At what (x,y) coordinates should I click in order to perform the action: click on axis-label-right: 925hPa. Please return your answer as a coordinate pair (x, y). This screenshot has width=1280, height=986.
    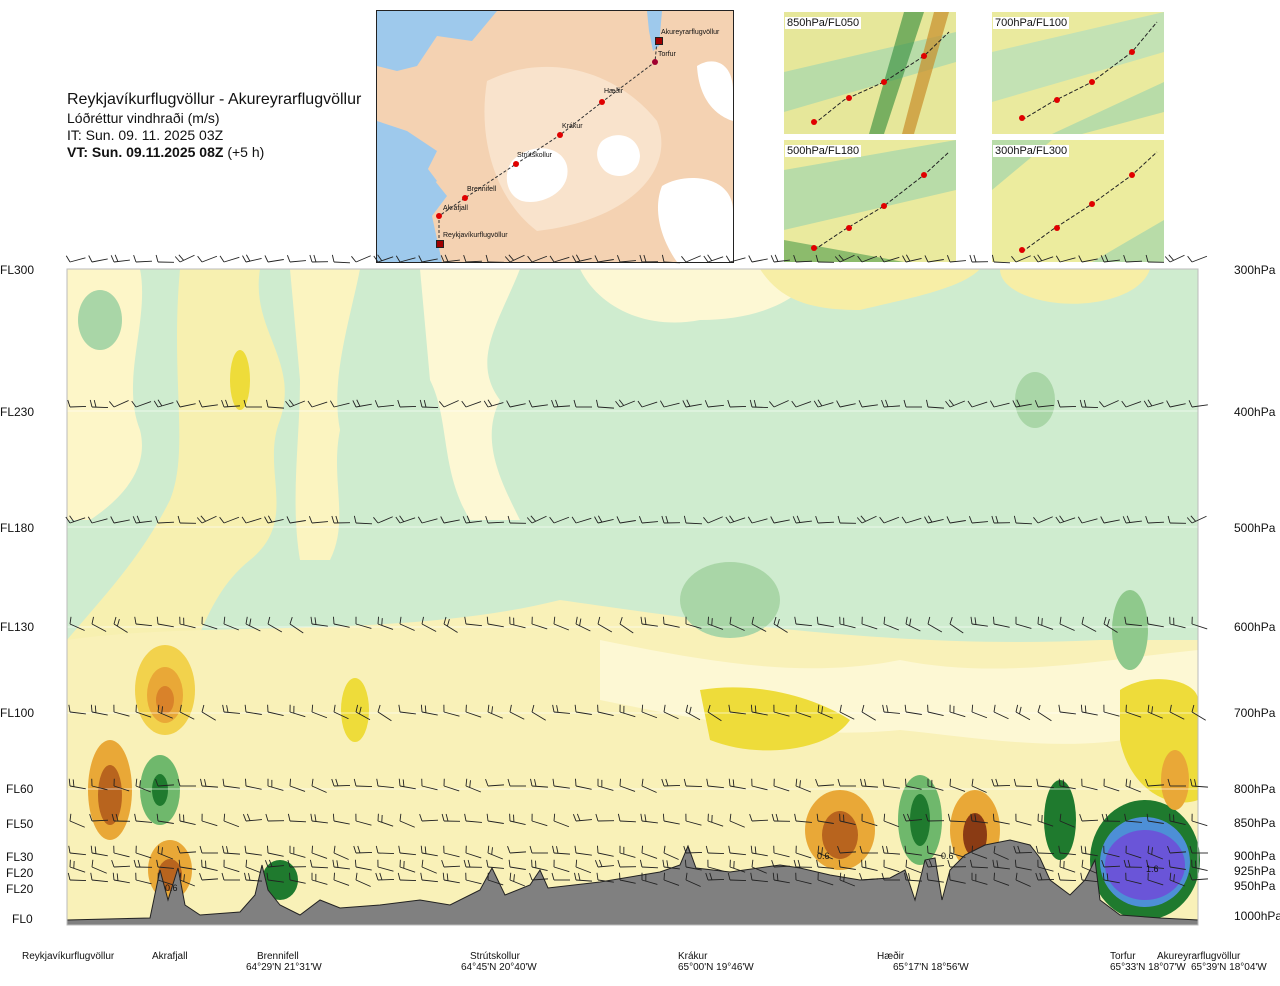
    Looking at the image, I should click on (1254, 871).